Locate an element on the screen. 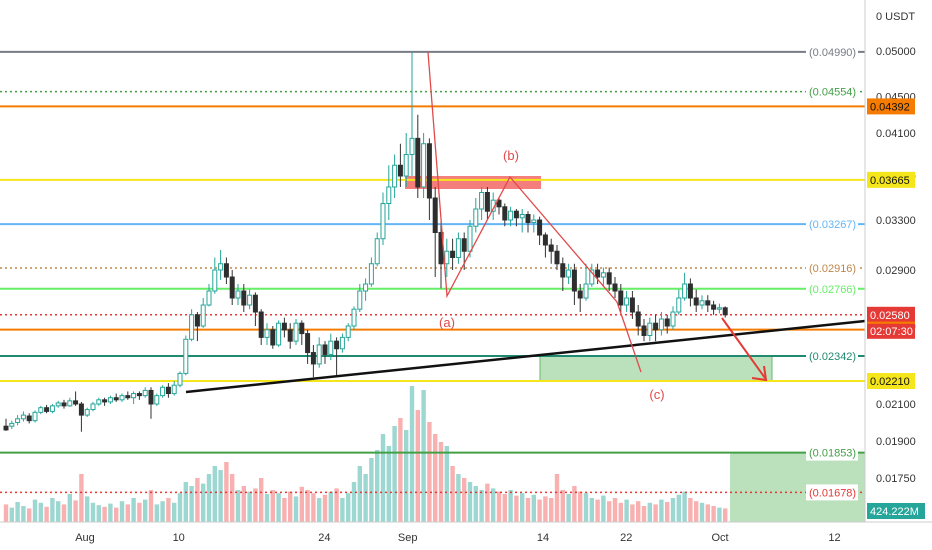 The image size is (932, 550). wave-label: (a) is located at coordinates (447, 322).